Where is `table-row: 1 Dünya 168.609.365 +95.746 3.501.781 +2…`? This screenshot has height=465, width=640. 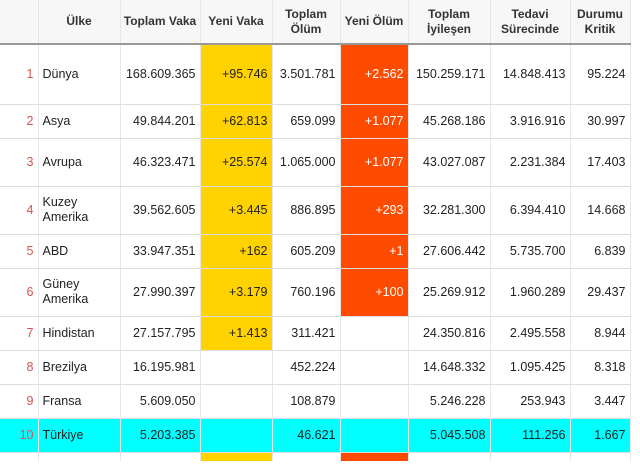 table-row: 1 Dünya 168.609.365 +95.746 3.501.781 +2… is located at coordinates (315, 74).